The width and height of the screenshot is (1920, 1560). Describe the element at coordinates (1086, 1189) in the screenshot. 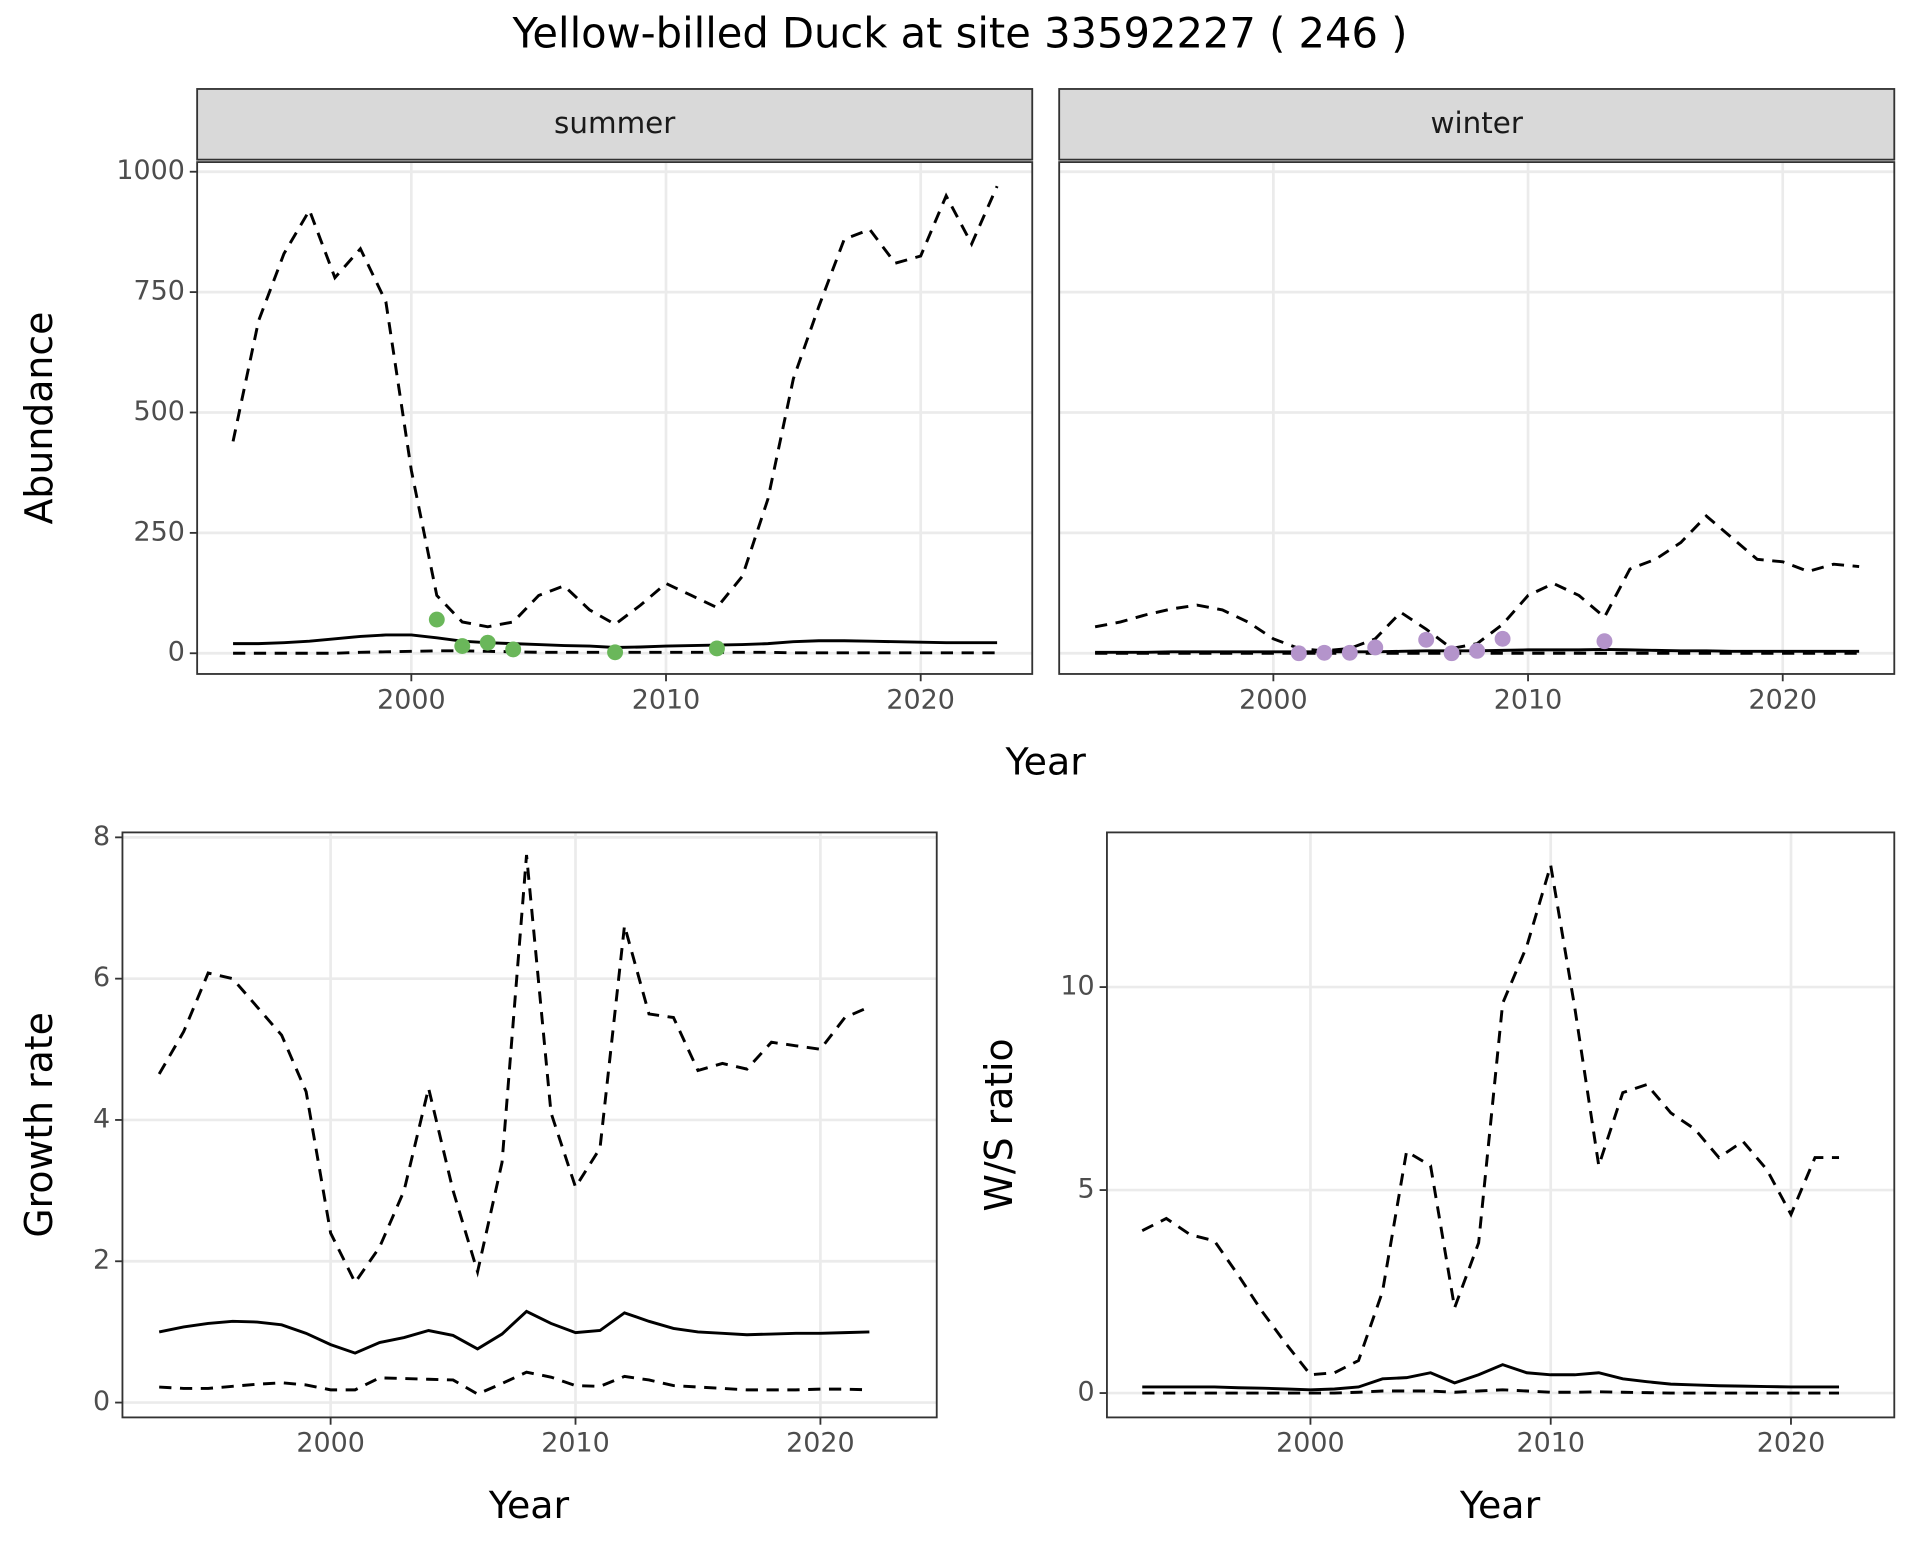

I see `y-tick-label: 5` at that location.